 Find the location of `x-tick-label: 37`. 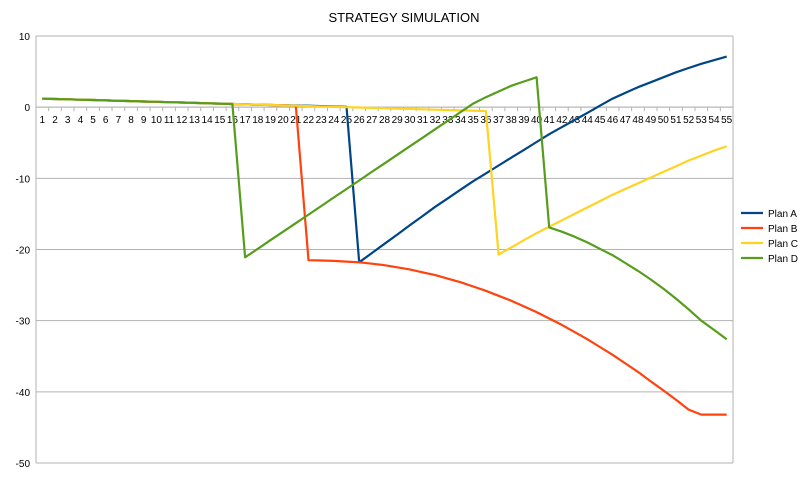

x-tick-label: 37 is located at coordinates (499, 120).